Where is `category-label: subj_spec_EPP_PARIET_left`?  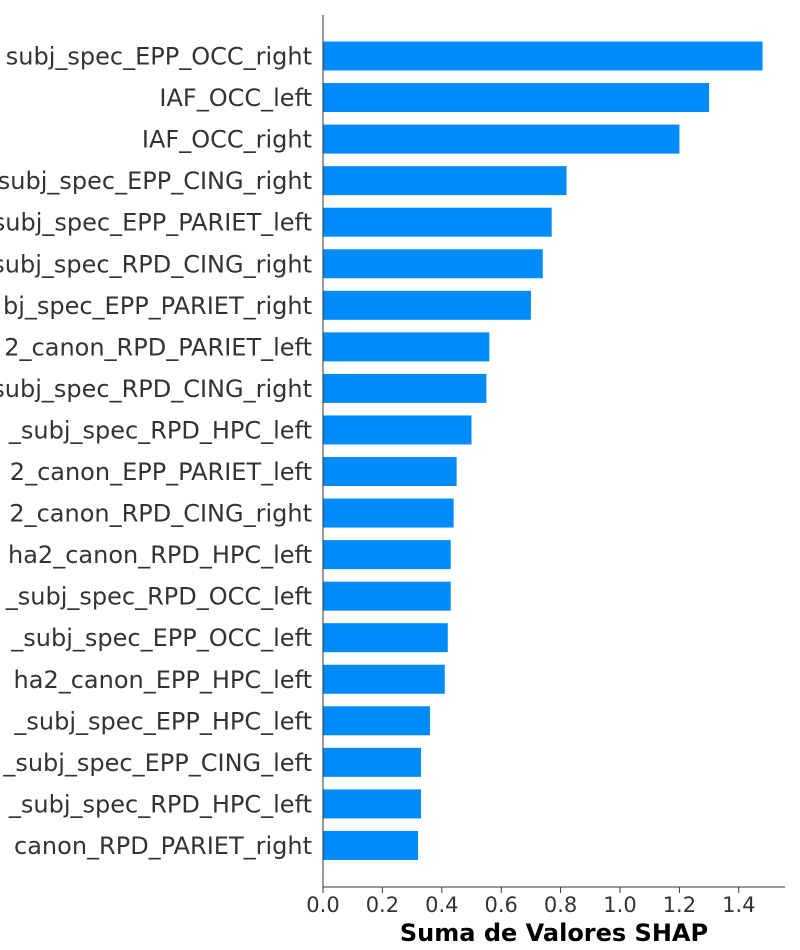
category-label: subj_spec_EPP_PARIET_left is located at coordinates (156, 223).